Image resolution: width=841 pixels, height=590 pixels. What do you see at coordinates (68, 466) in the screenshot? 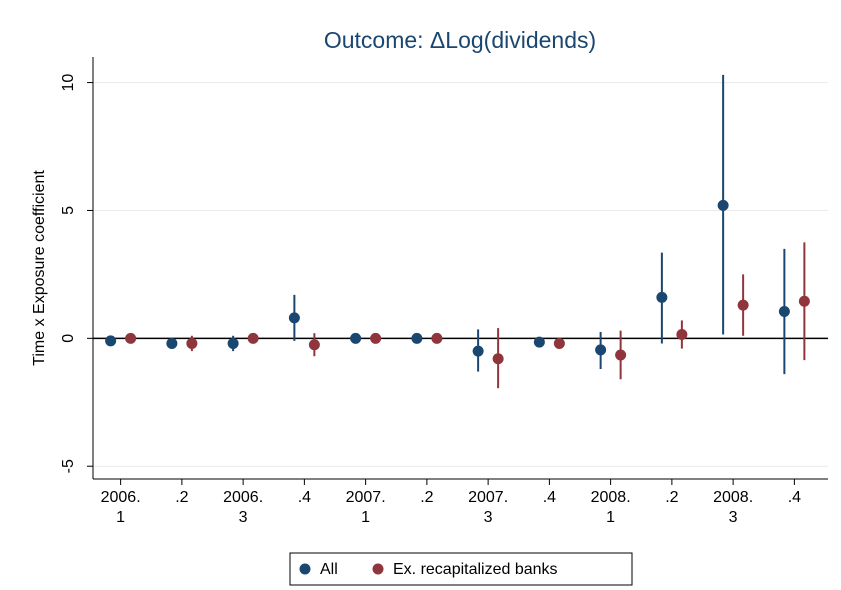
I see `y-tick-label: -5` at bounding box center [68, 466].